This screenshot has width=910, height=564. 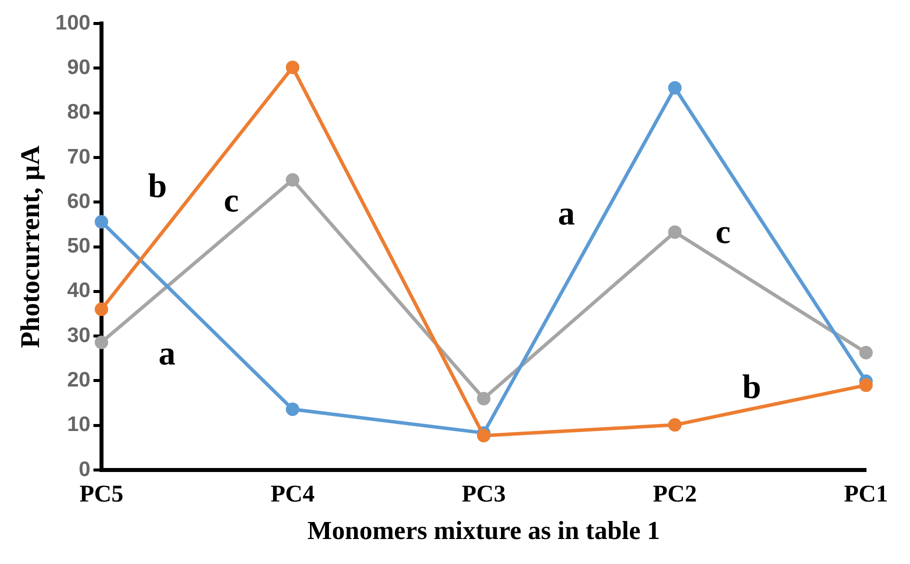 What do you see at coordinates (78, 290) in the screenshot?
I see `y-tick-label: 40` at bounding box center [78, 290].